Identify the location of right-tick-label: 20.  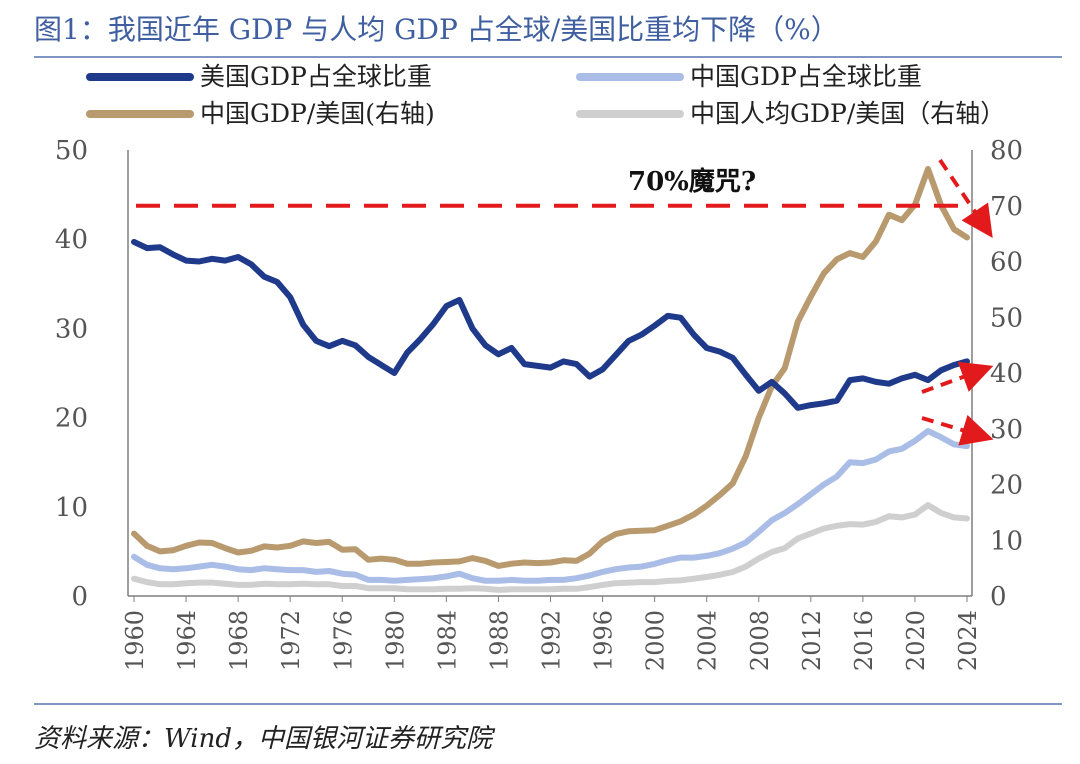
(1006, 486).